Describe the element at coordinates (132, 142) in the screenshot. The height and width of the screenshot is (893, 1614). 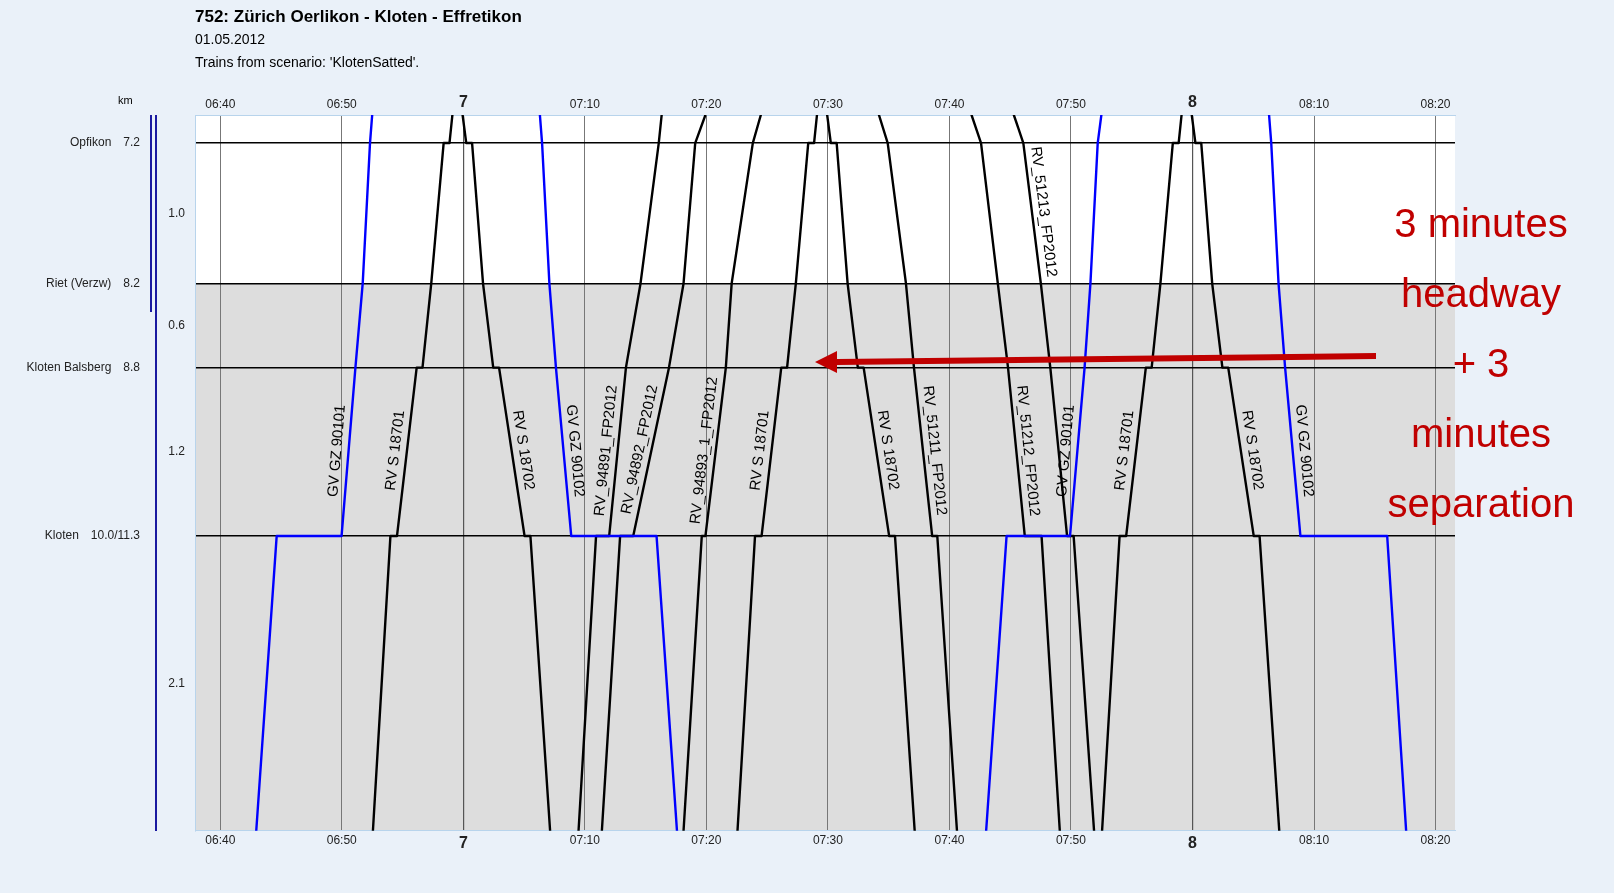
I see `y-tick-label: 7.2` at that location.